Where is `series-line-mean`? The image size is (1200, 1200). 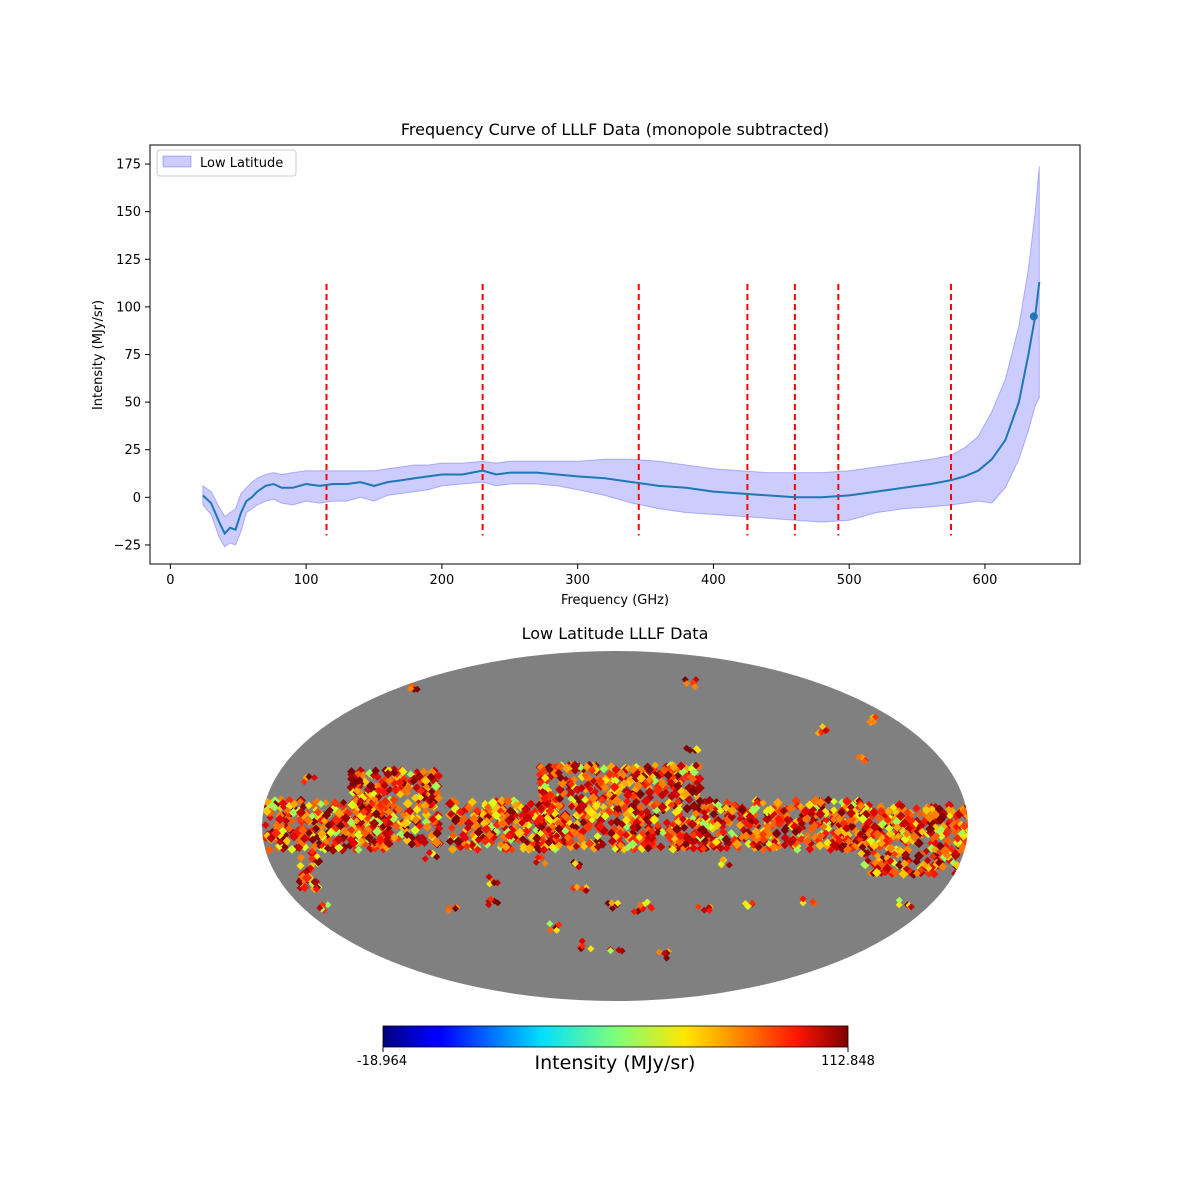
series-line-mean is located at coordinates (621, 408).